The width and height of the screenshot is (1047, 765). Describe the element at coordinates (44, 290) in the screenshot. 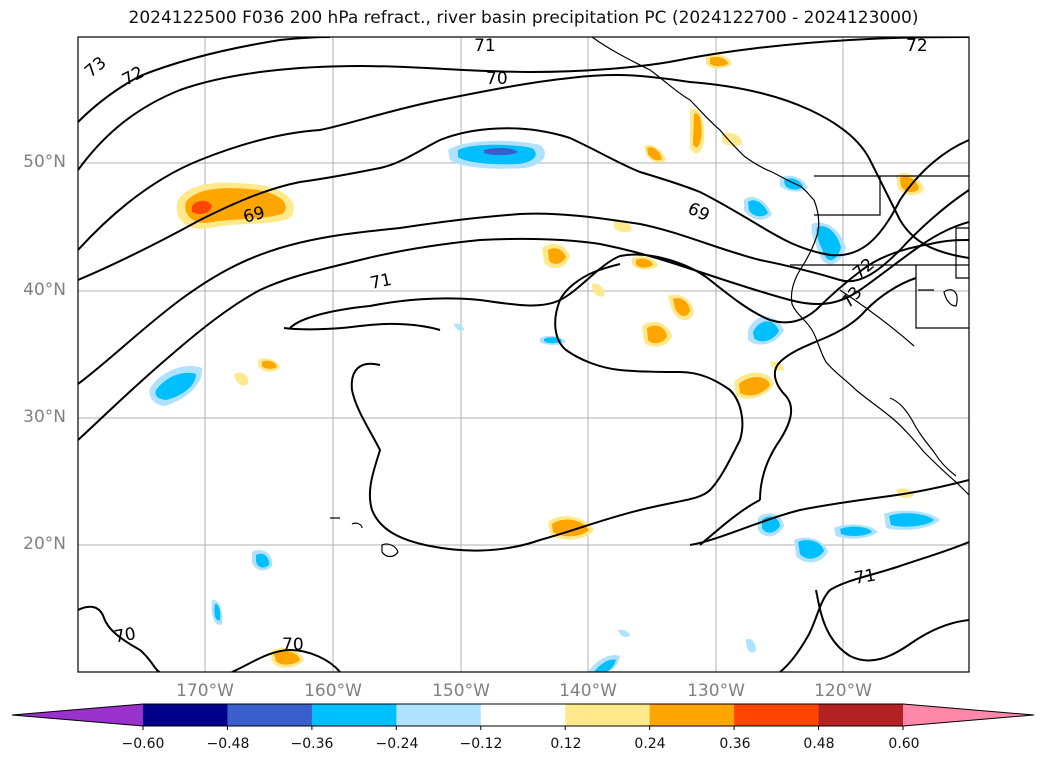

I see `lat-label: 40°N` at that location.